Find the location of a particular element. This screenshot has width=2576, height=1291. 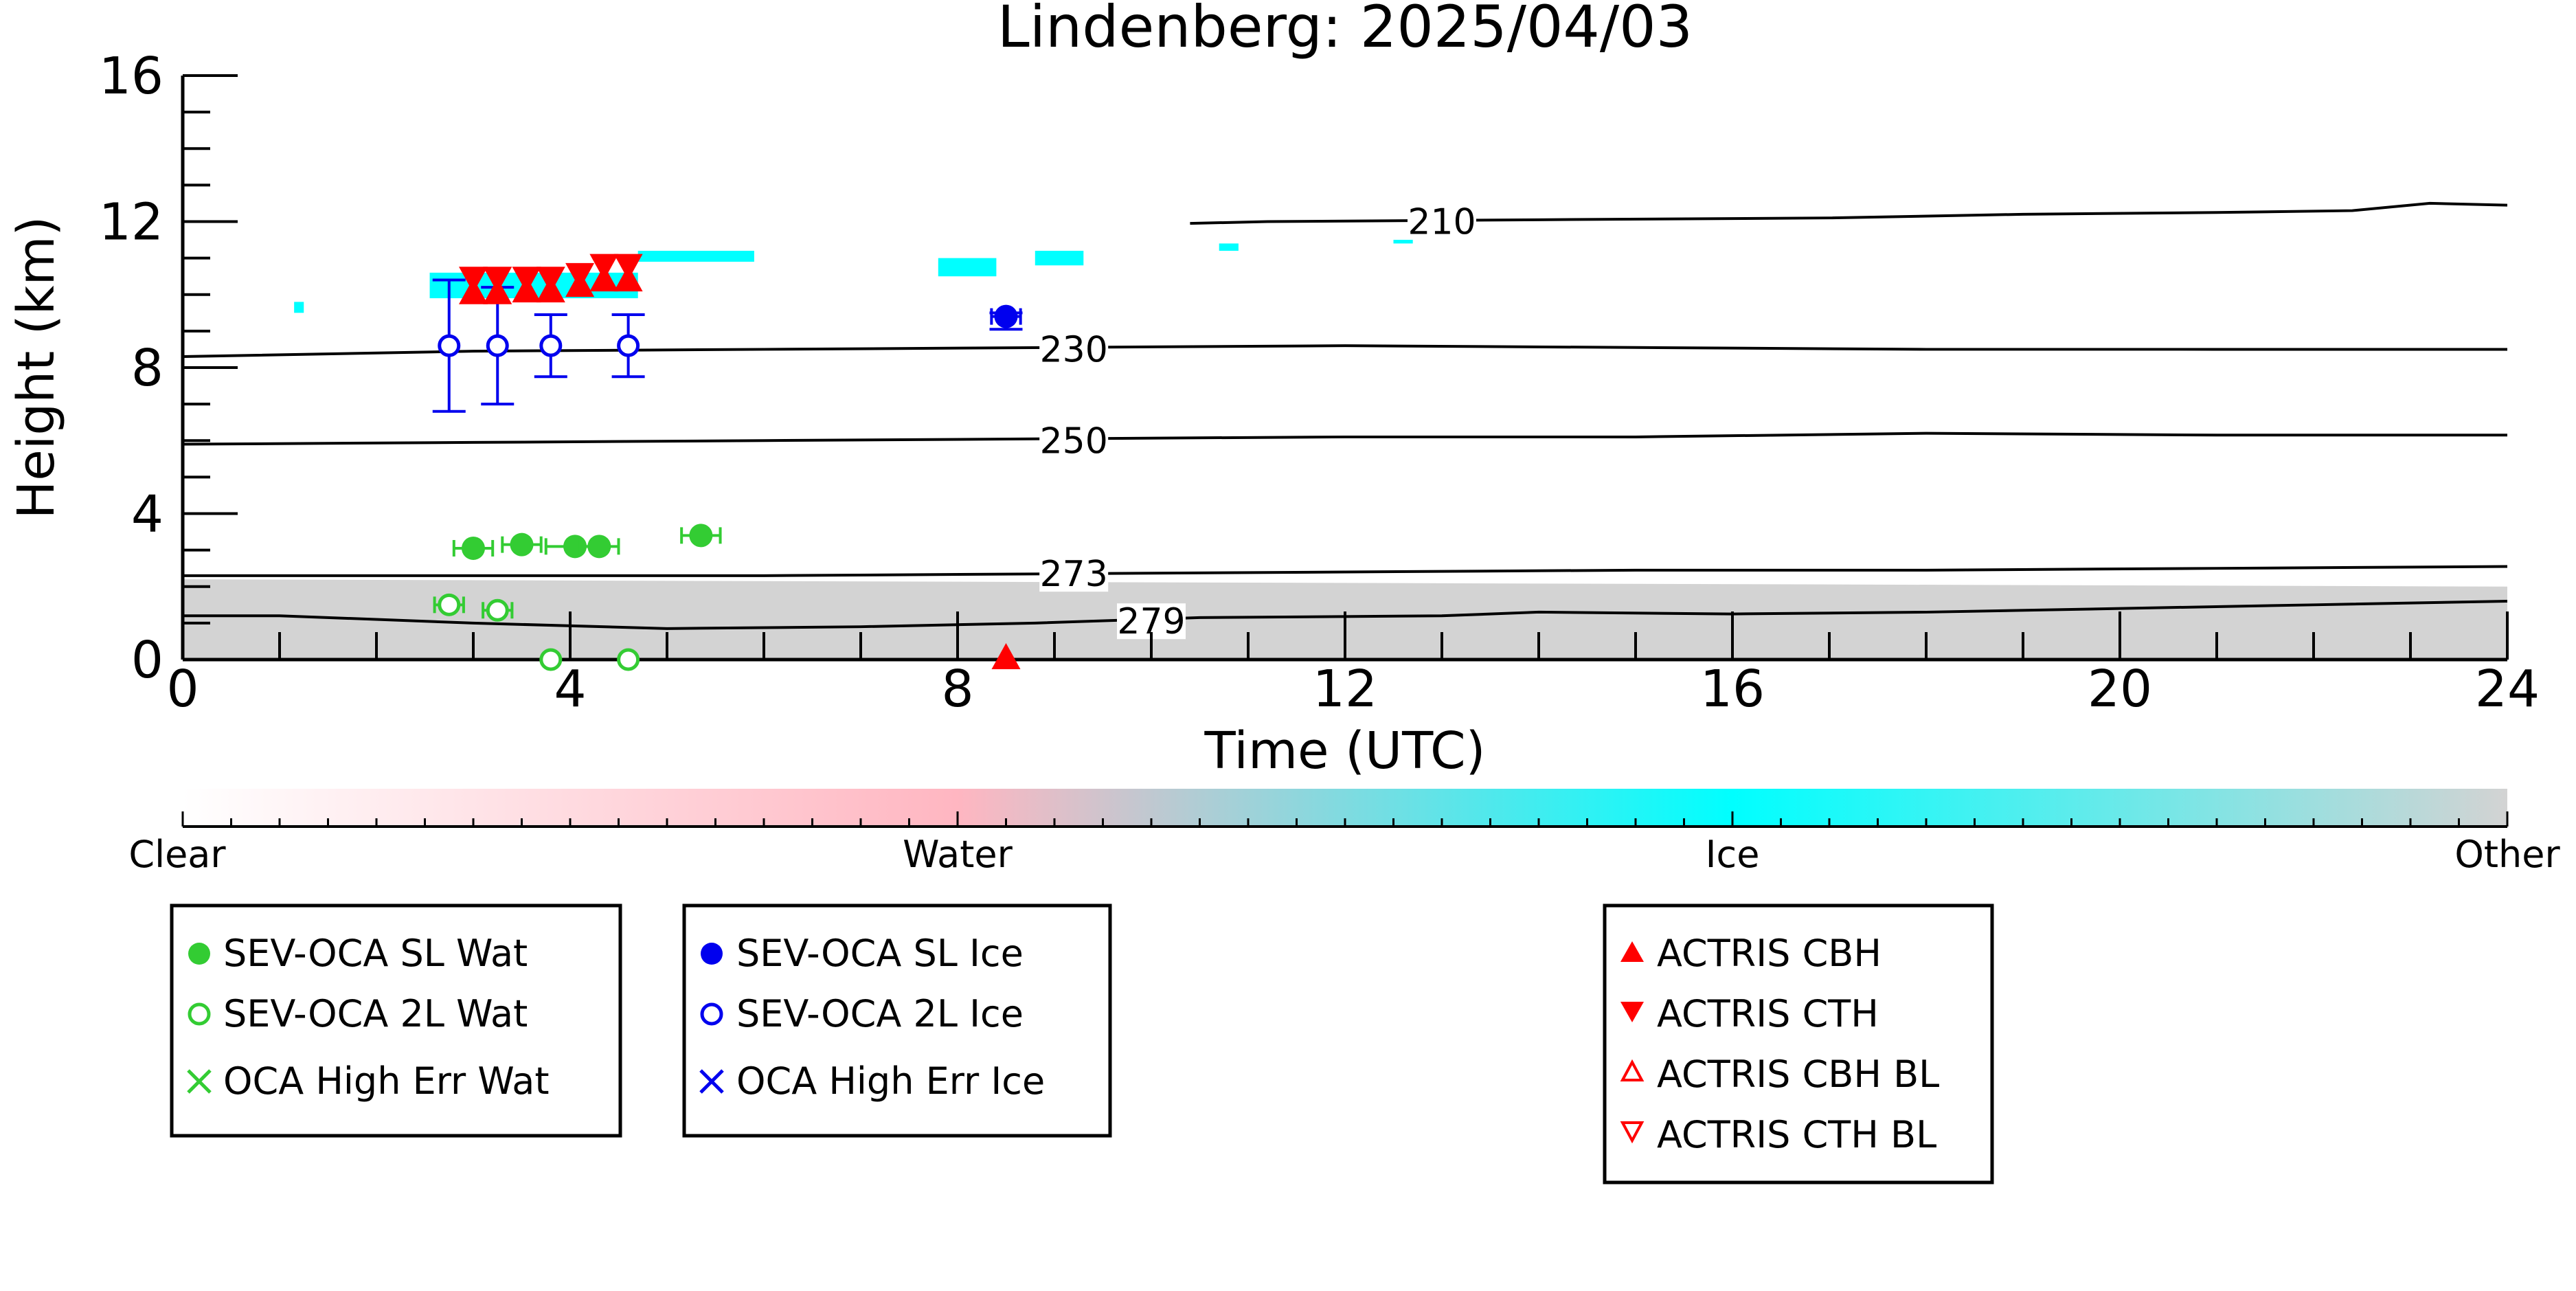

colorbar: Clear Water Ice Other is located at coordinates (1344, 833).